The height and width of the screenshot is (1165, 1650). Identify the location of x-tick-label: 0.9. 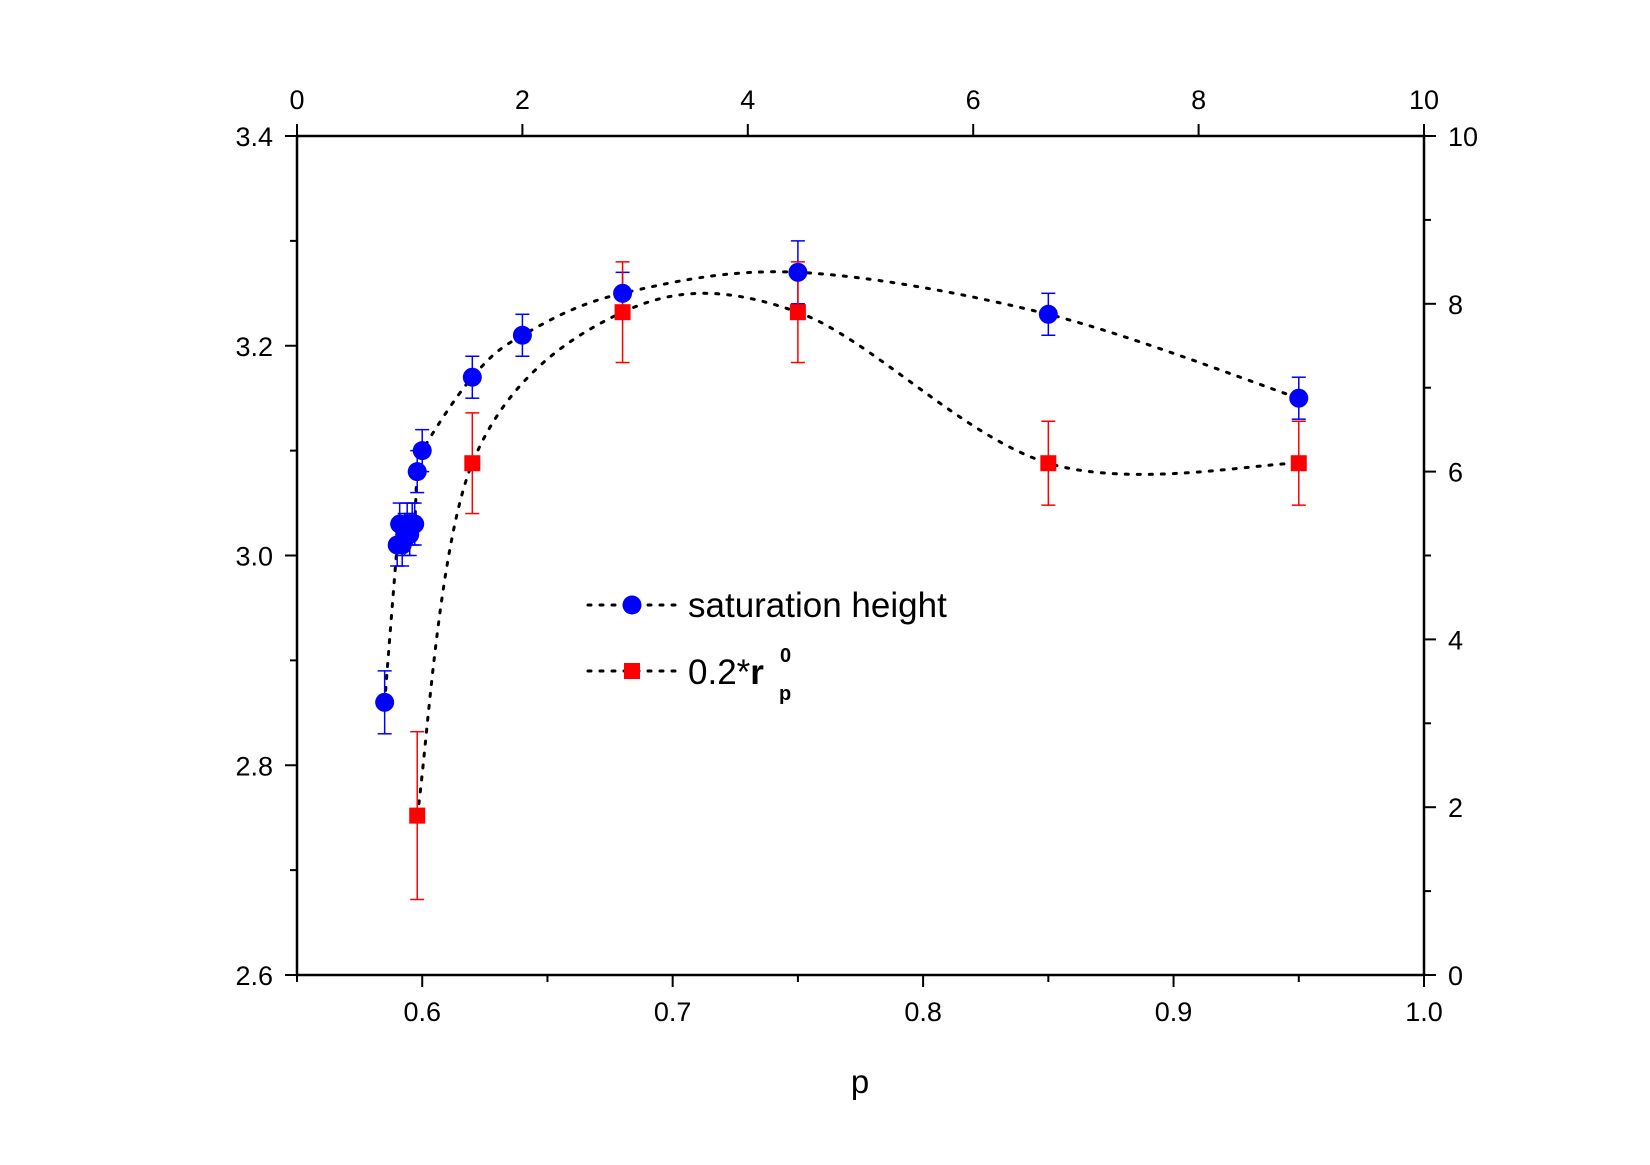
(1174, 1012).